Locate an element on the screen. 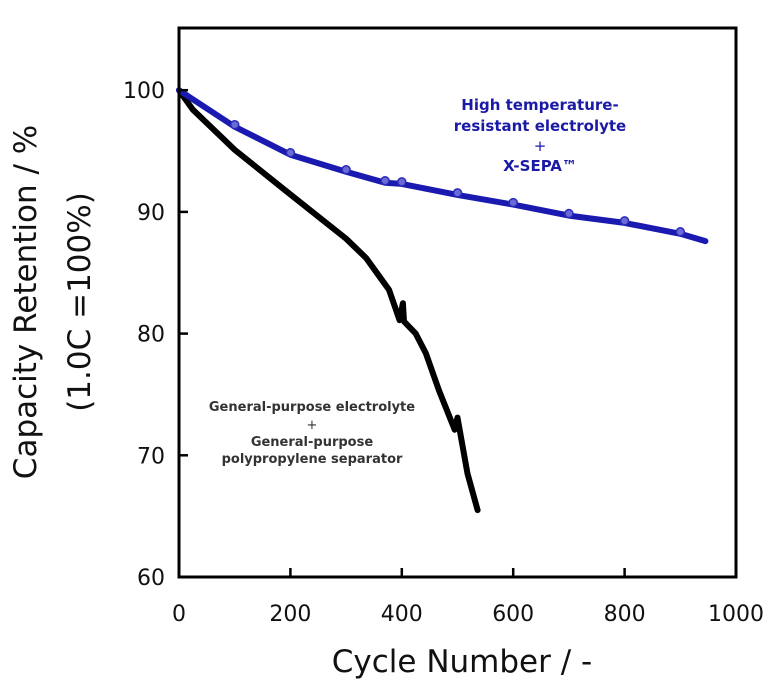 This screenshot has height=687, width=780. x-tick-label: 800 is located at coordinates (625, 614).